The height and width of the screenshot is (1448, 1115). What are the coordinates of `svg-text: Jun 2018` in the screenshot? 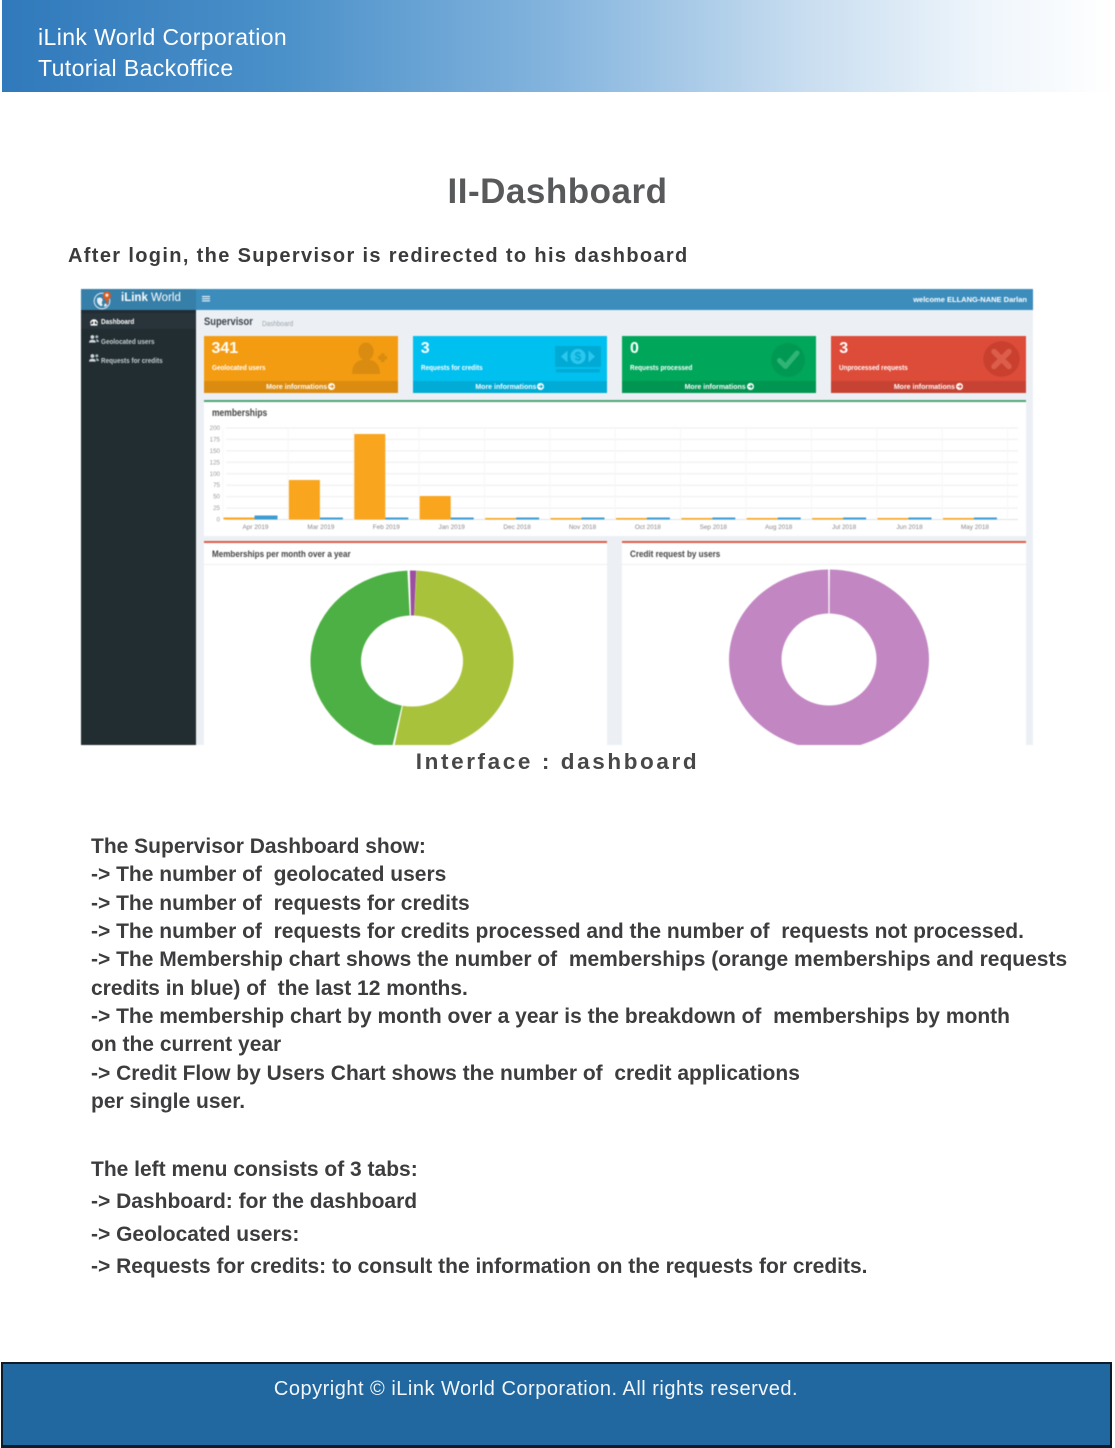 It's located at (909, 527).